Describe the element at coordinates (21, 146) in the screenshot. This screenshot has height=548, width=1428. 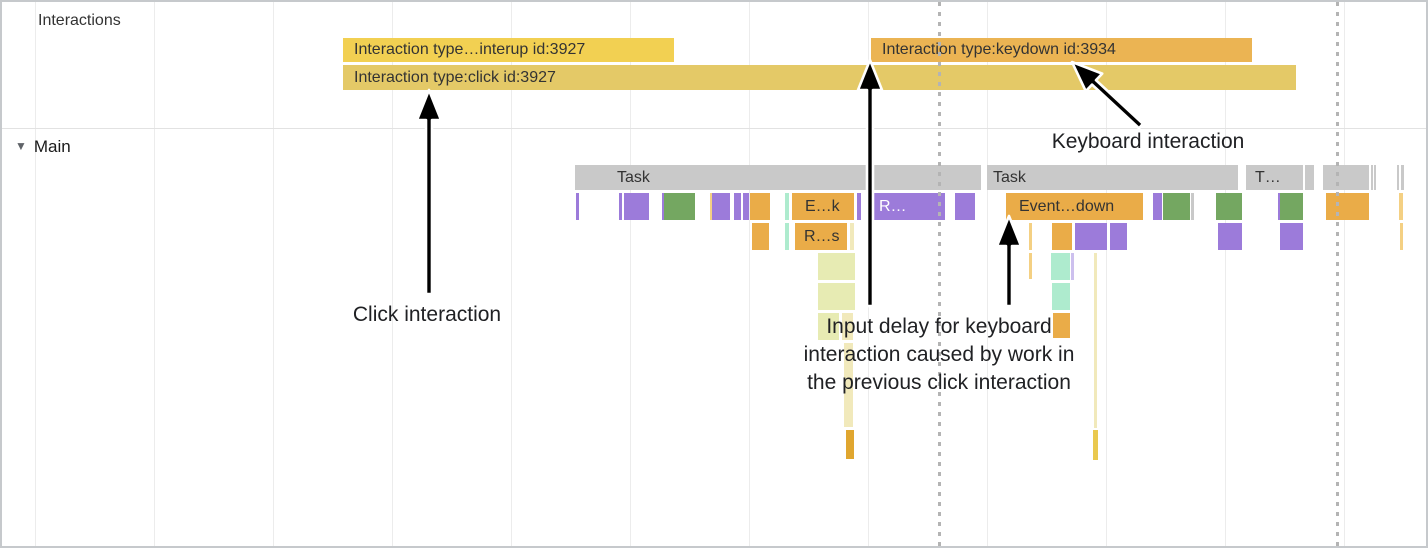
I see `collapse-triangle-icon: ▼` at that location.